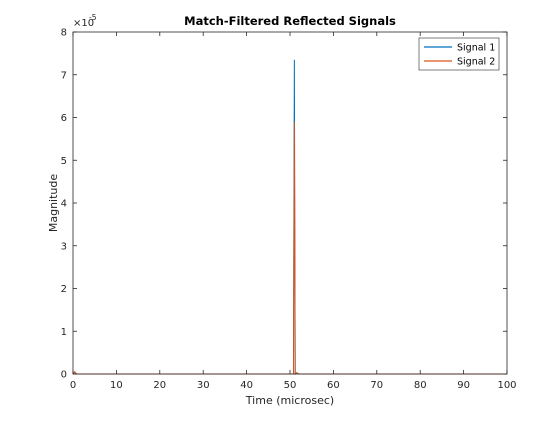 This screenshot has width=560, height=424. I want to click on y-tick-label: 4, so click(64, 204).